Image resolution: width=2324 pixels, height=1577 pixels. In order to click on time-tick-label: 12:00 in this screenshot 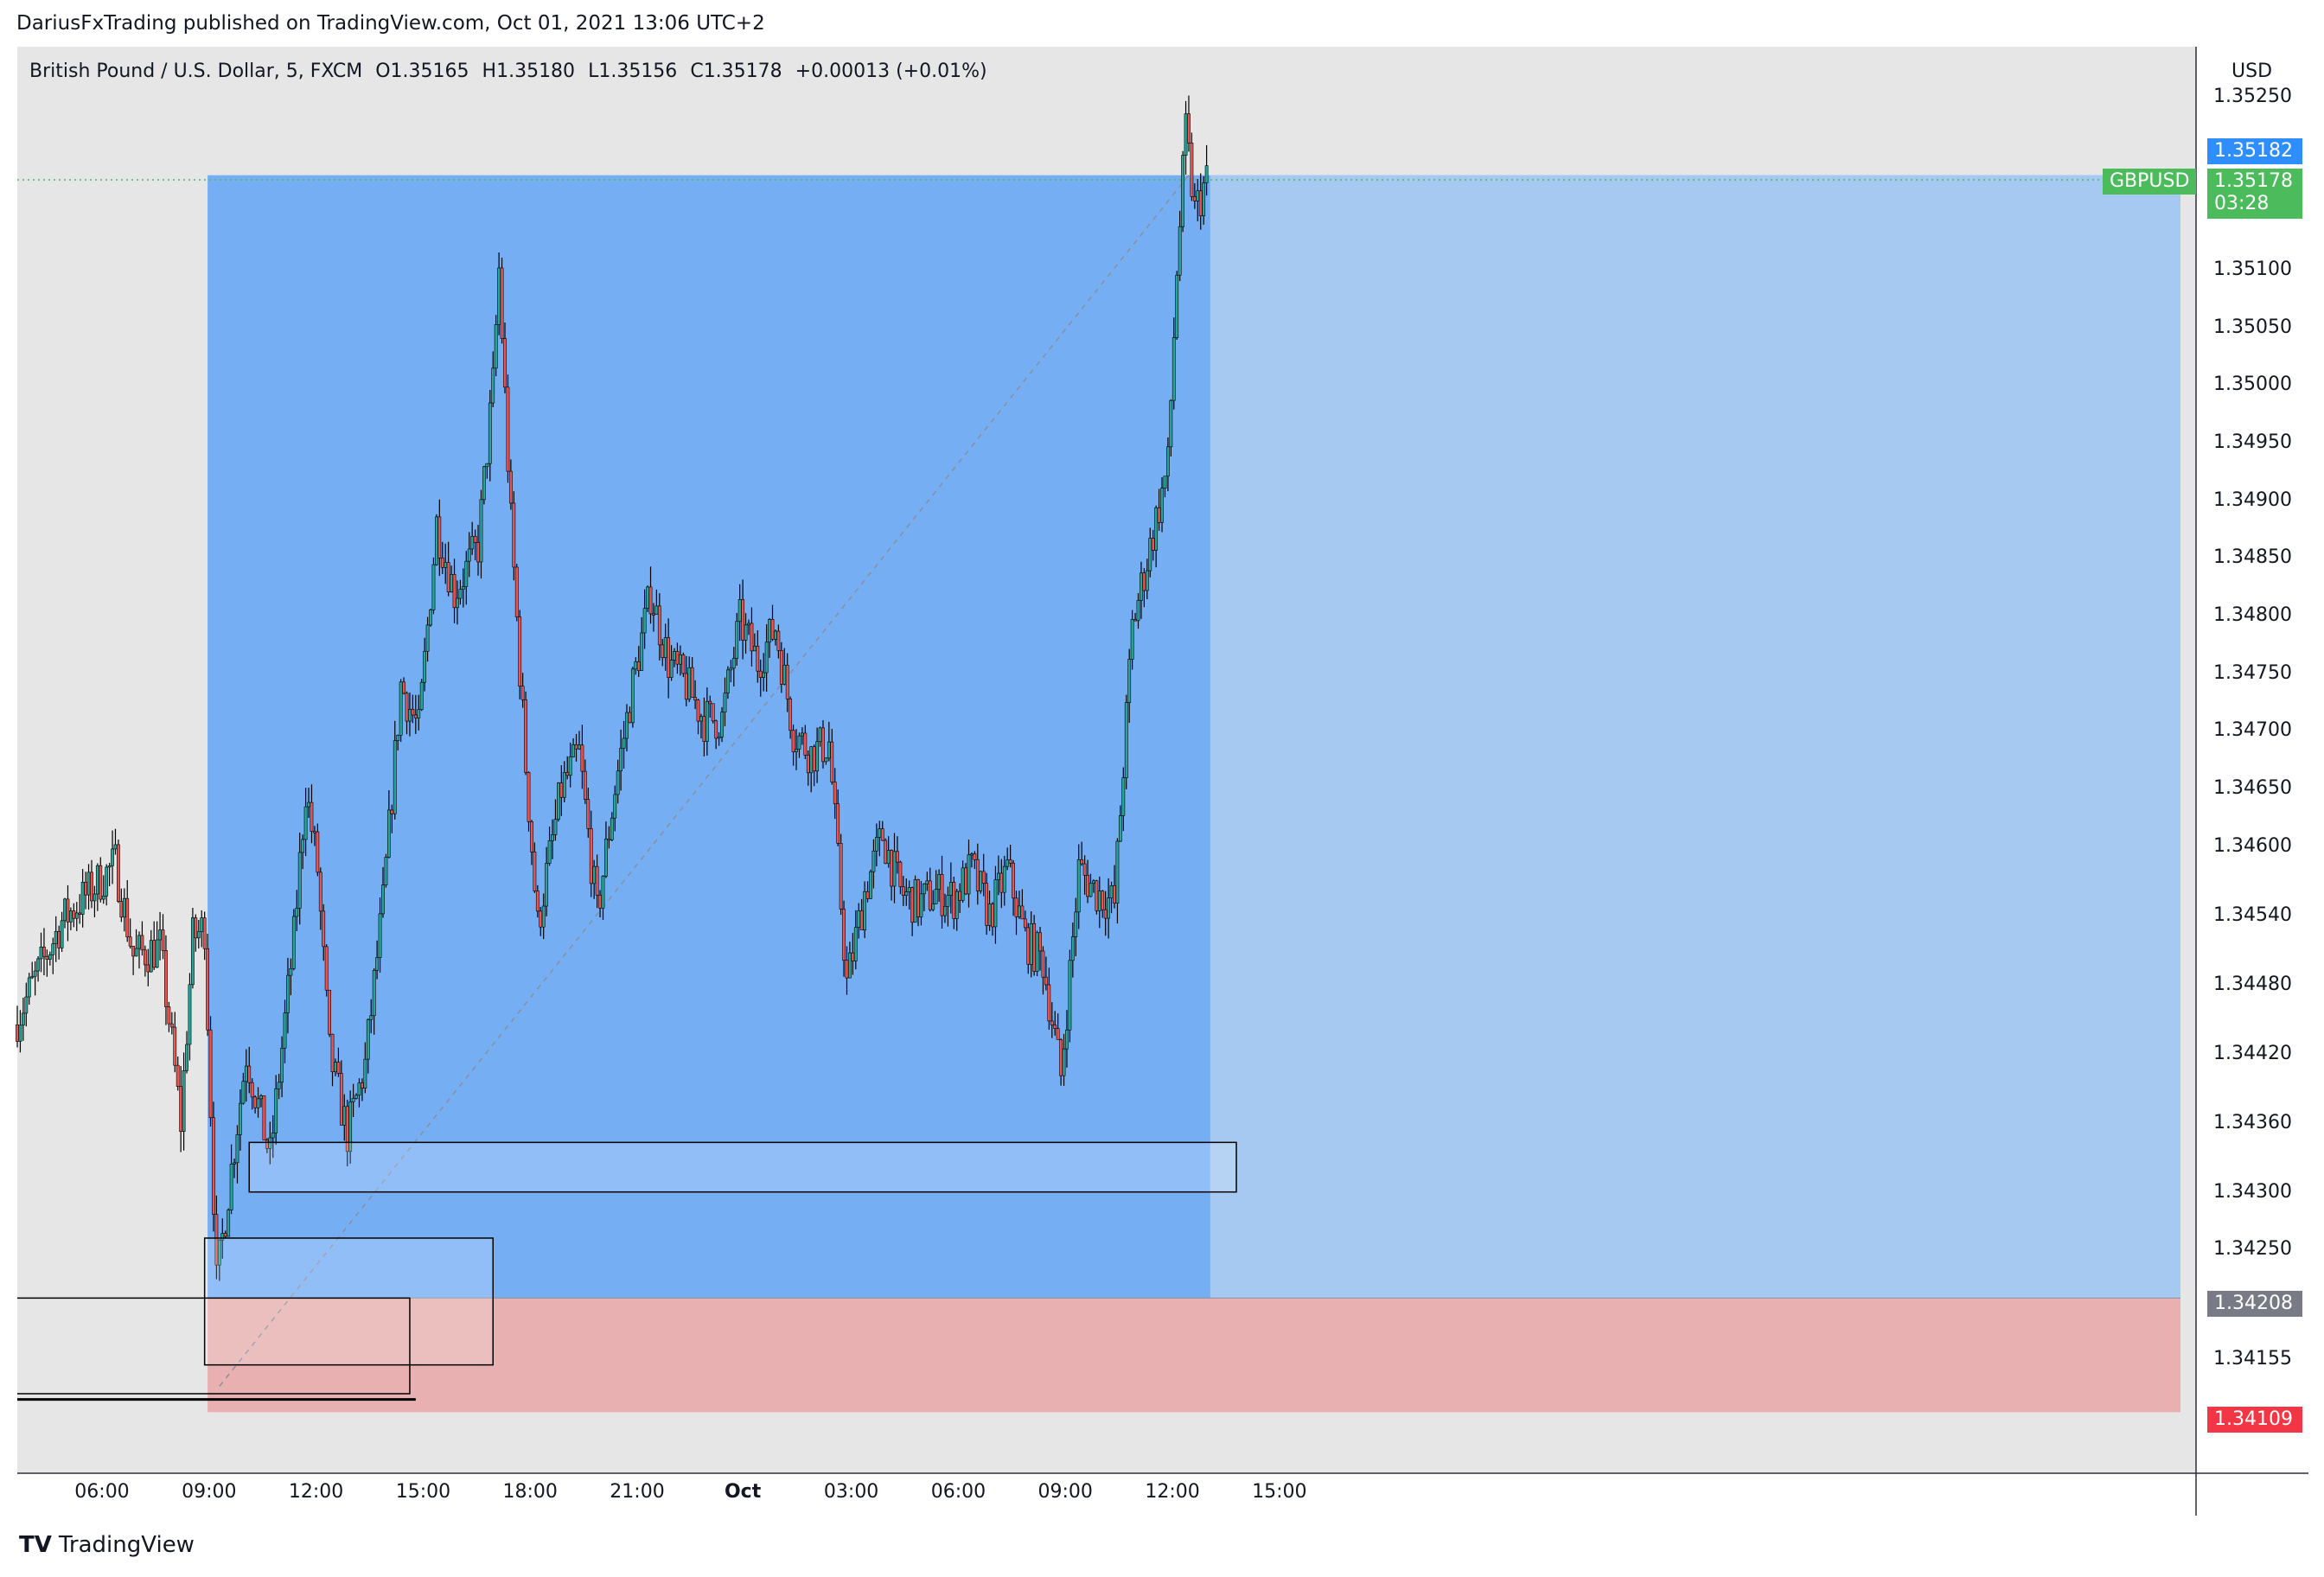, I will do `click(316, 1492)`.